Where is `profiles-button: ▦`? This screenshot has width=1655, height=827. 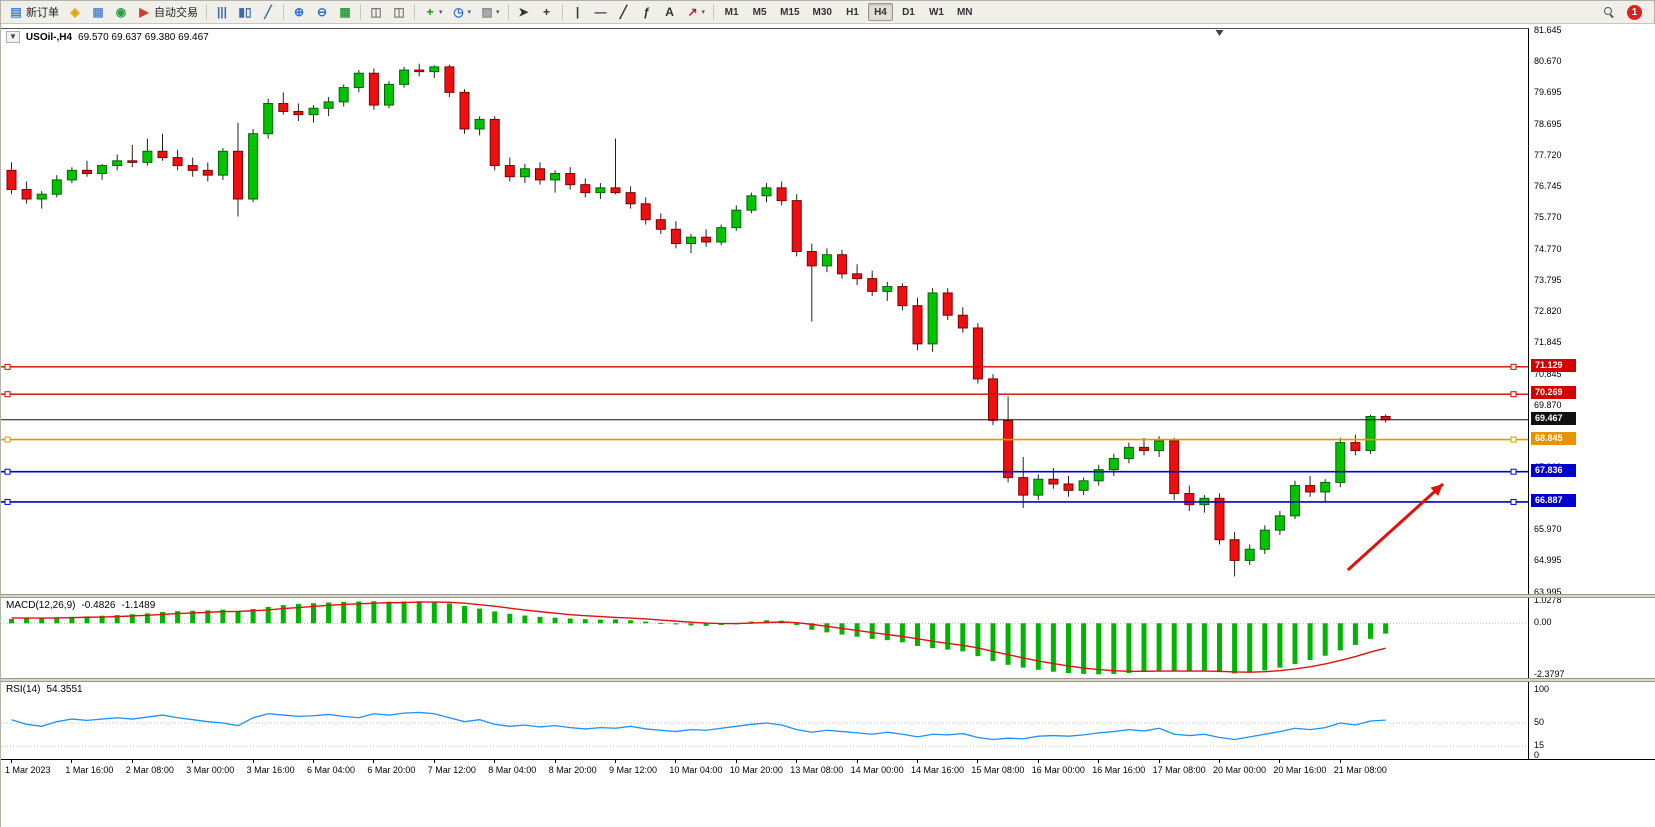
profiles-button: ▦ is located at coordinates (98, 12).